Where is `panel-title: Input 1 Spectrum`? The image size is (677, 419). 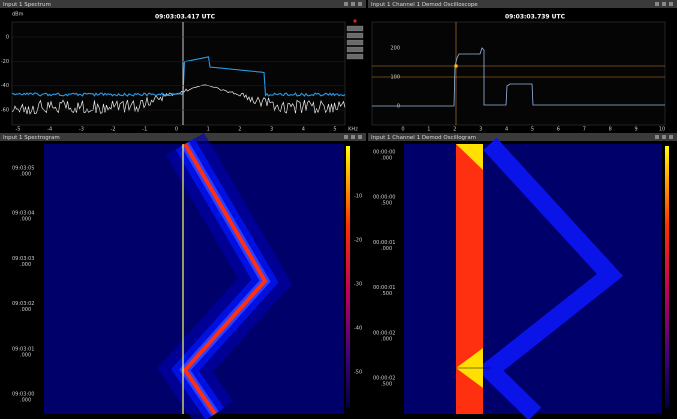 panel-title: Input 1 Spectrum is located at coordinates (27, 5).